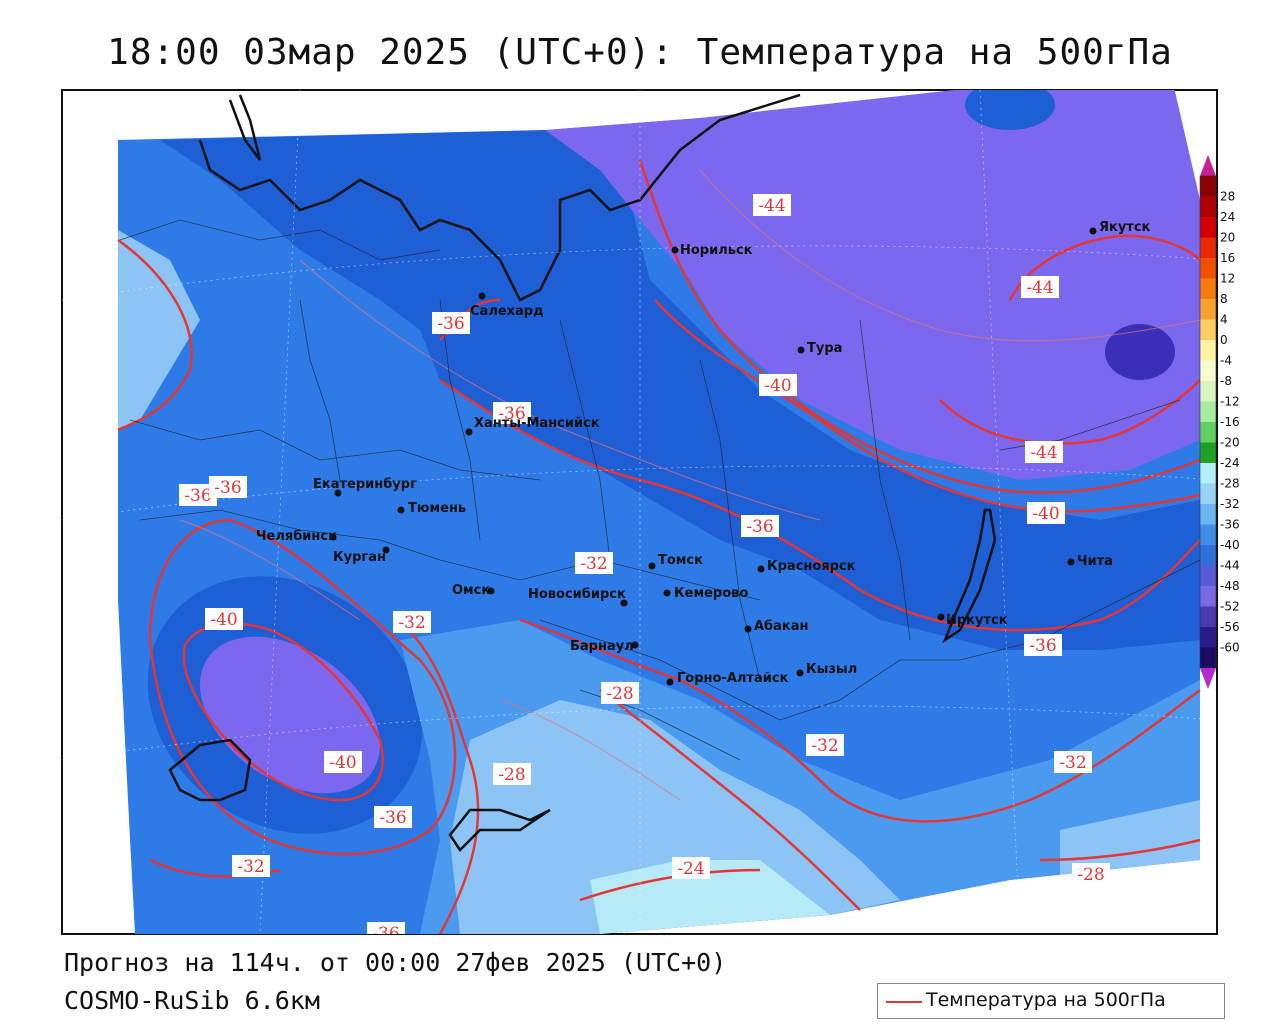  Describe the element at coordinates (1224, 340) in the screenshot. I see `colorbar-tick-label: 0` at that location.